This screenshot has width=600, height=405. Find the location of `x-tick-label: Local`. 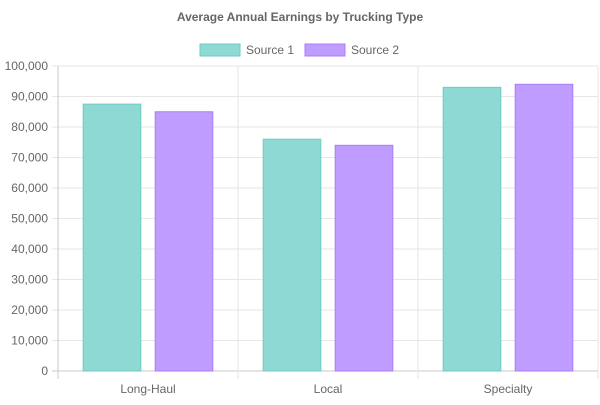

x-tick-label: Local is located at coordinates (328, 389).